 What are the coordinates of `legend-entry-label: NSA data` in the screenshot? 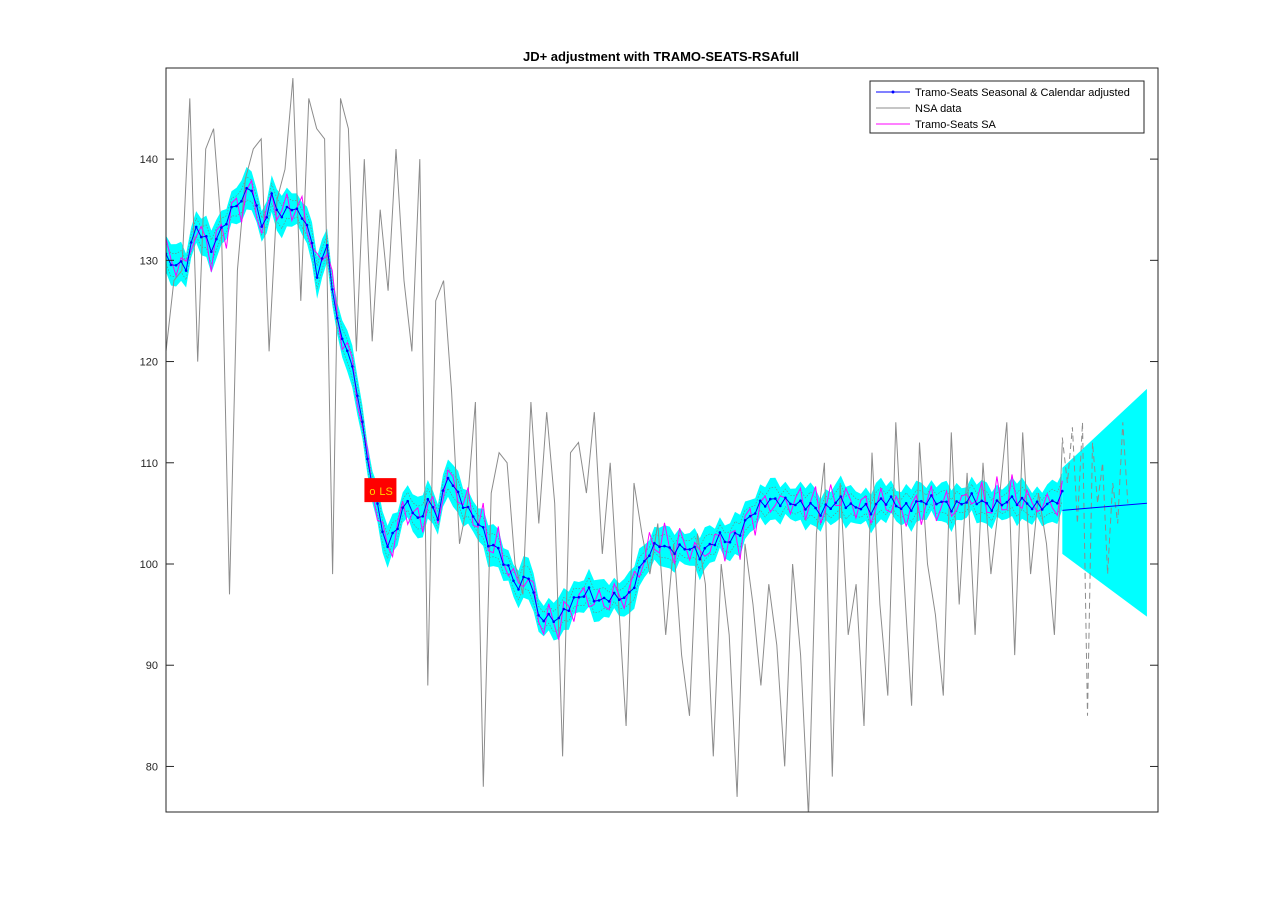 It's located at (938, 109).